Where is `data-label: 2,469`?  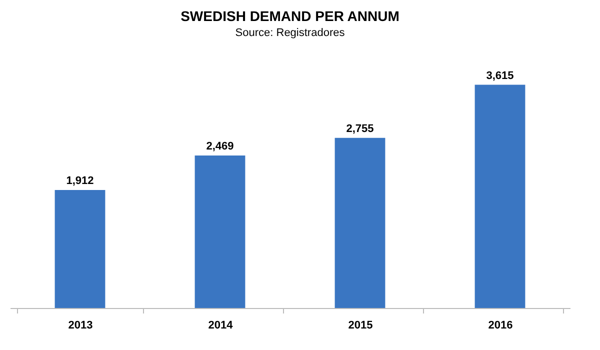 data-label: 2,469 is located at coordinates (220, 146).